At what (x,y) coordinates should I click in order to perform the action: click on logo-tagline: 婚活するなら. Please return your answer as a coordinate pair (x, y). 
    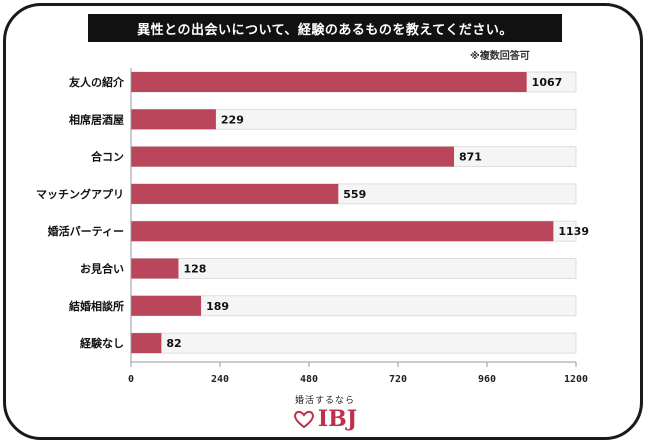
    Looking at the image, I should click on (324, 401).